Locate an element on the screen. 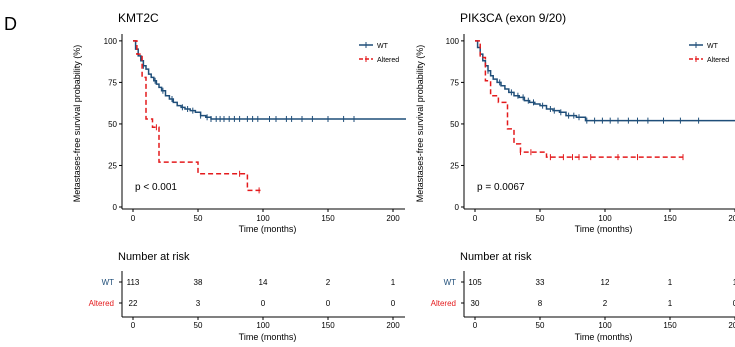  risk-value: 14 is located at coordinates (263, 282).